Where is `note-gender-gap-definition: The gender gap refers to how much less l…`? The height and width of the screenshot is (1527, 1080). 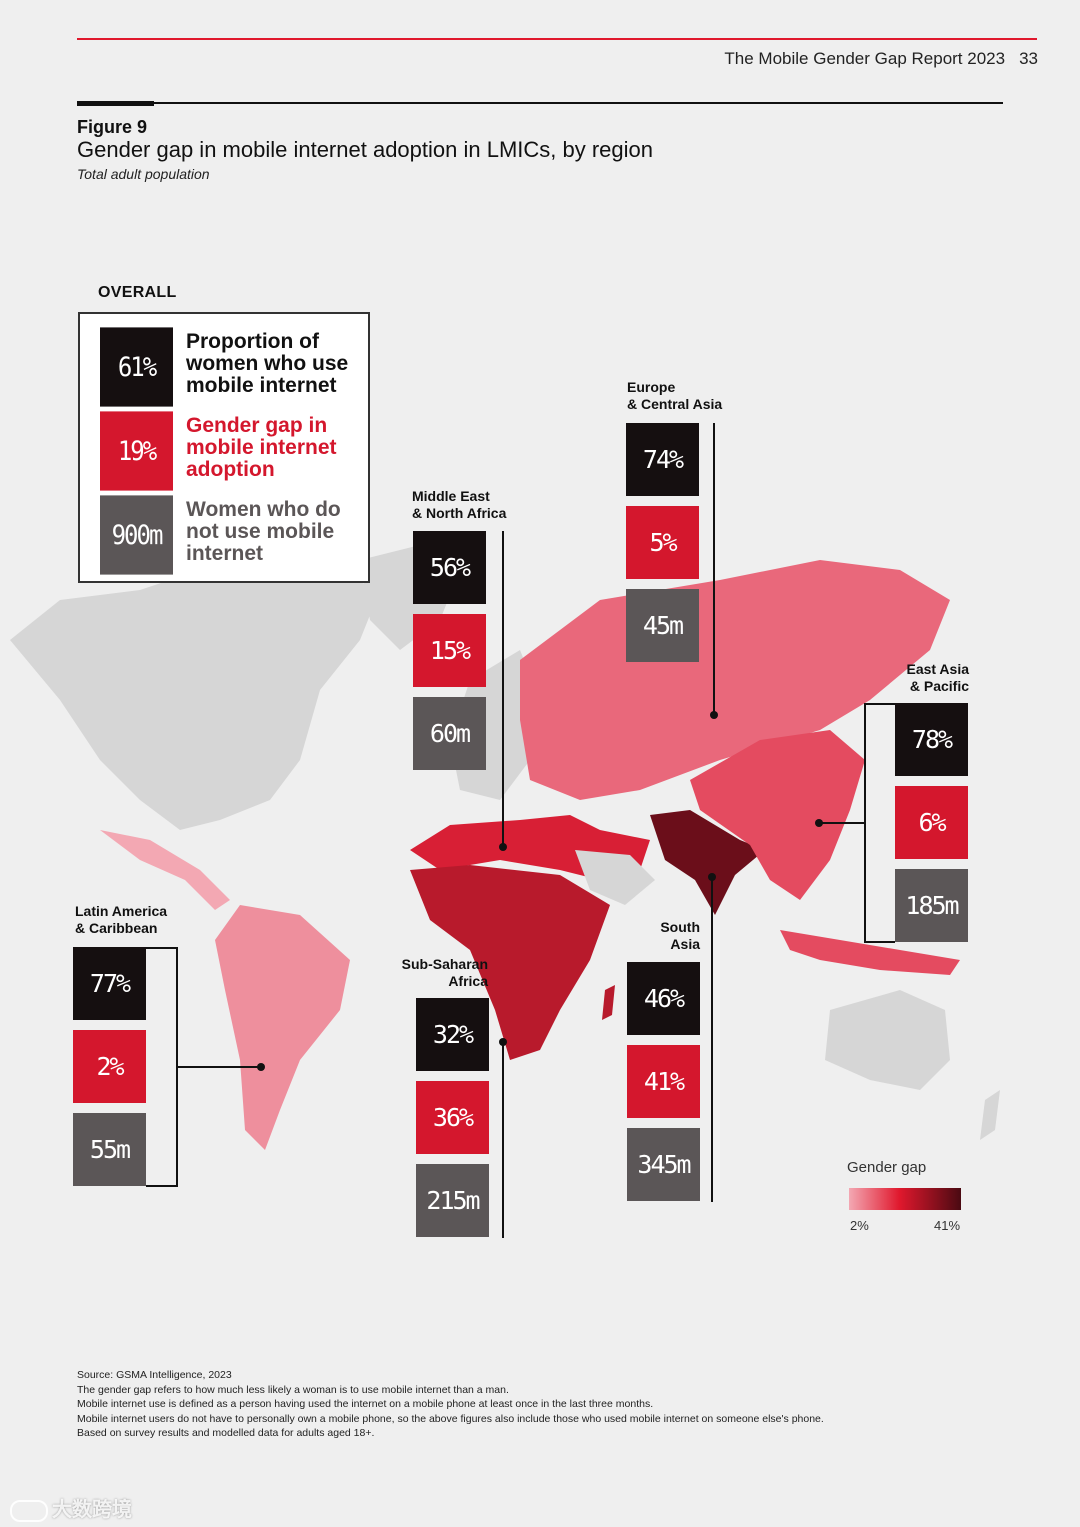
note-gender-gap-definition: The gender gap refers to how much less l… is located at coordinates (293, 1389).